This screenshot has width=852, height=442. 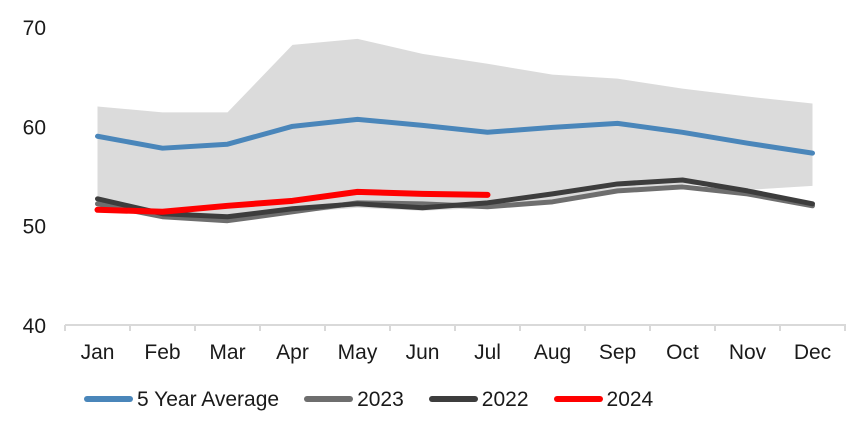 I want to click on x-tick-label: Sep, so click(x=617, y=352).